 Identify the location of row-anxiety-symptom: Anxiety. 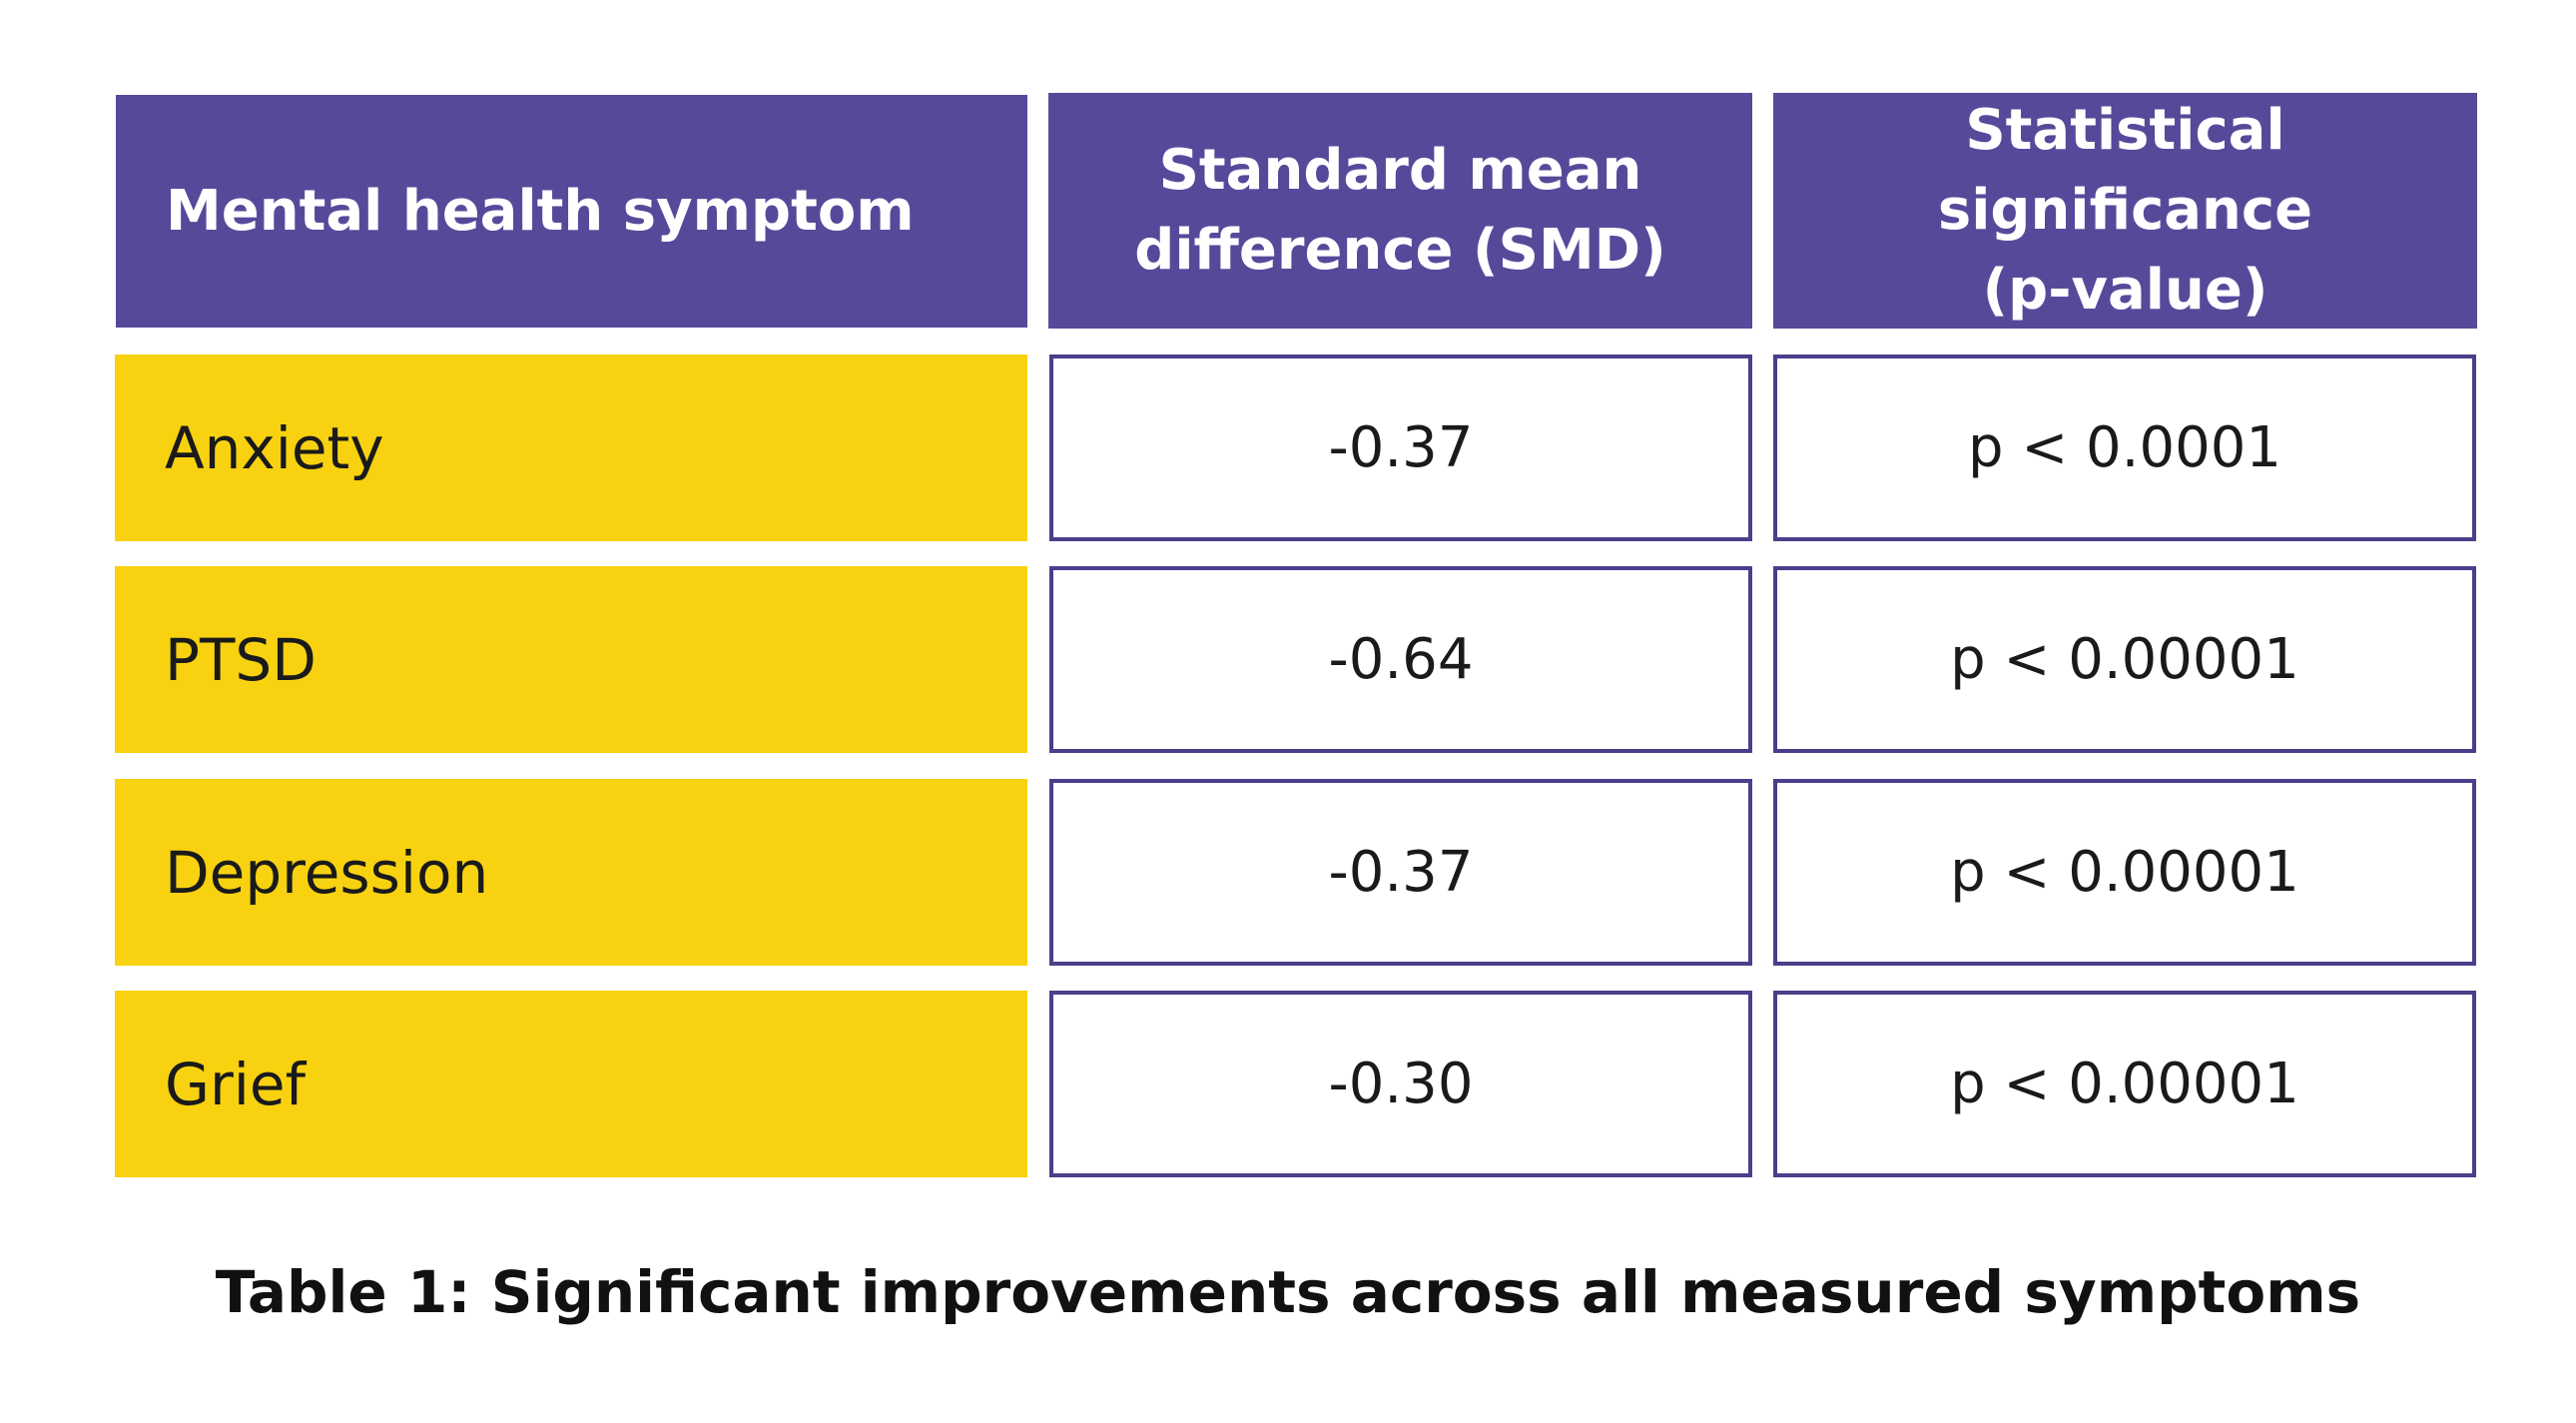
(571, 448).